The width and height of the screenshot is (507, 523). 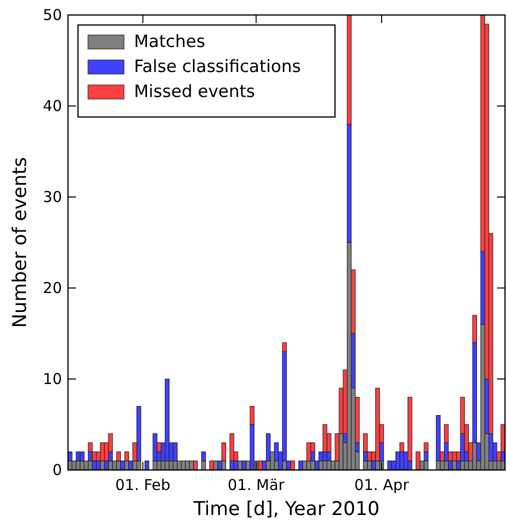 What do you see at coordinates (52, 288) in the screenshot?
I see `y-tick-label: 20` at bounding box center [52, 288].